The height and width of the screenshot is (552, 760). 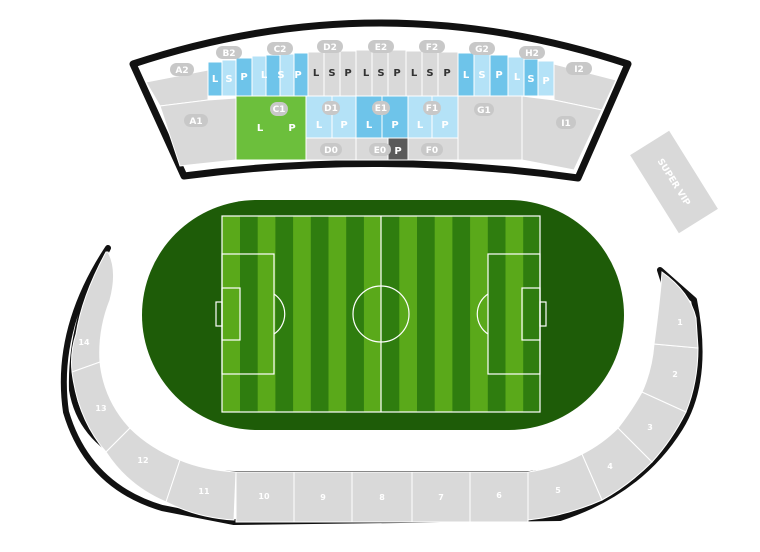 I want to click on label-section-7: 7, so click(x=441, y=497).